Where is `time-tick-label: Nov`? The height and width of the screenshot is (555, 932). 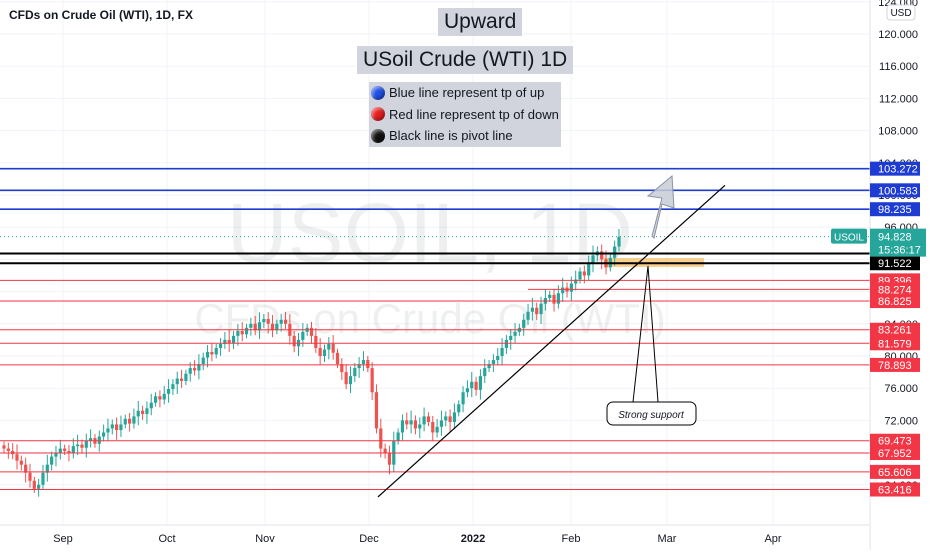
time-tick-label: Nov is located at coordinates (265, 539).